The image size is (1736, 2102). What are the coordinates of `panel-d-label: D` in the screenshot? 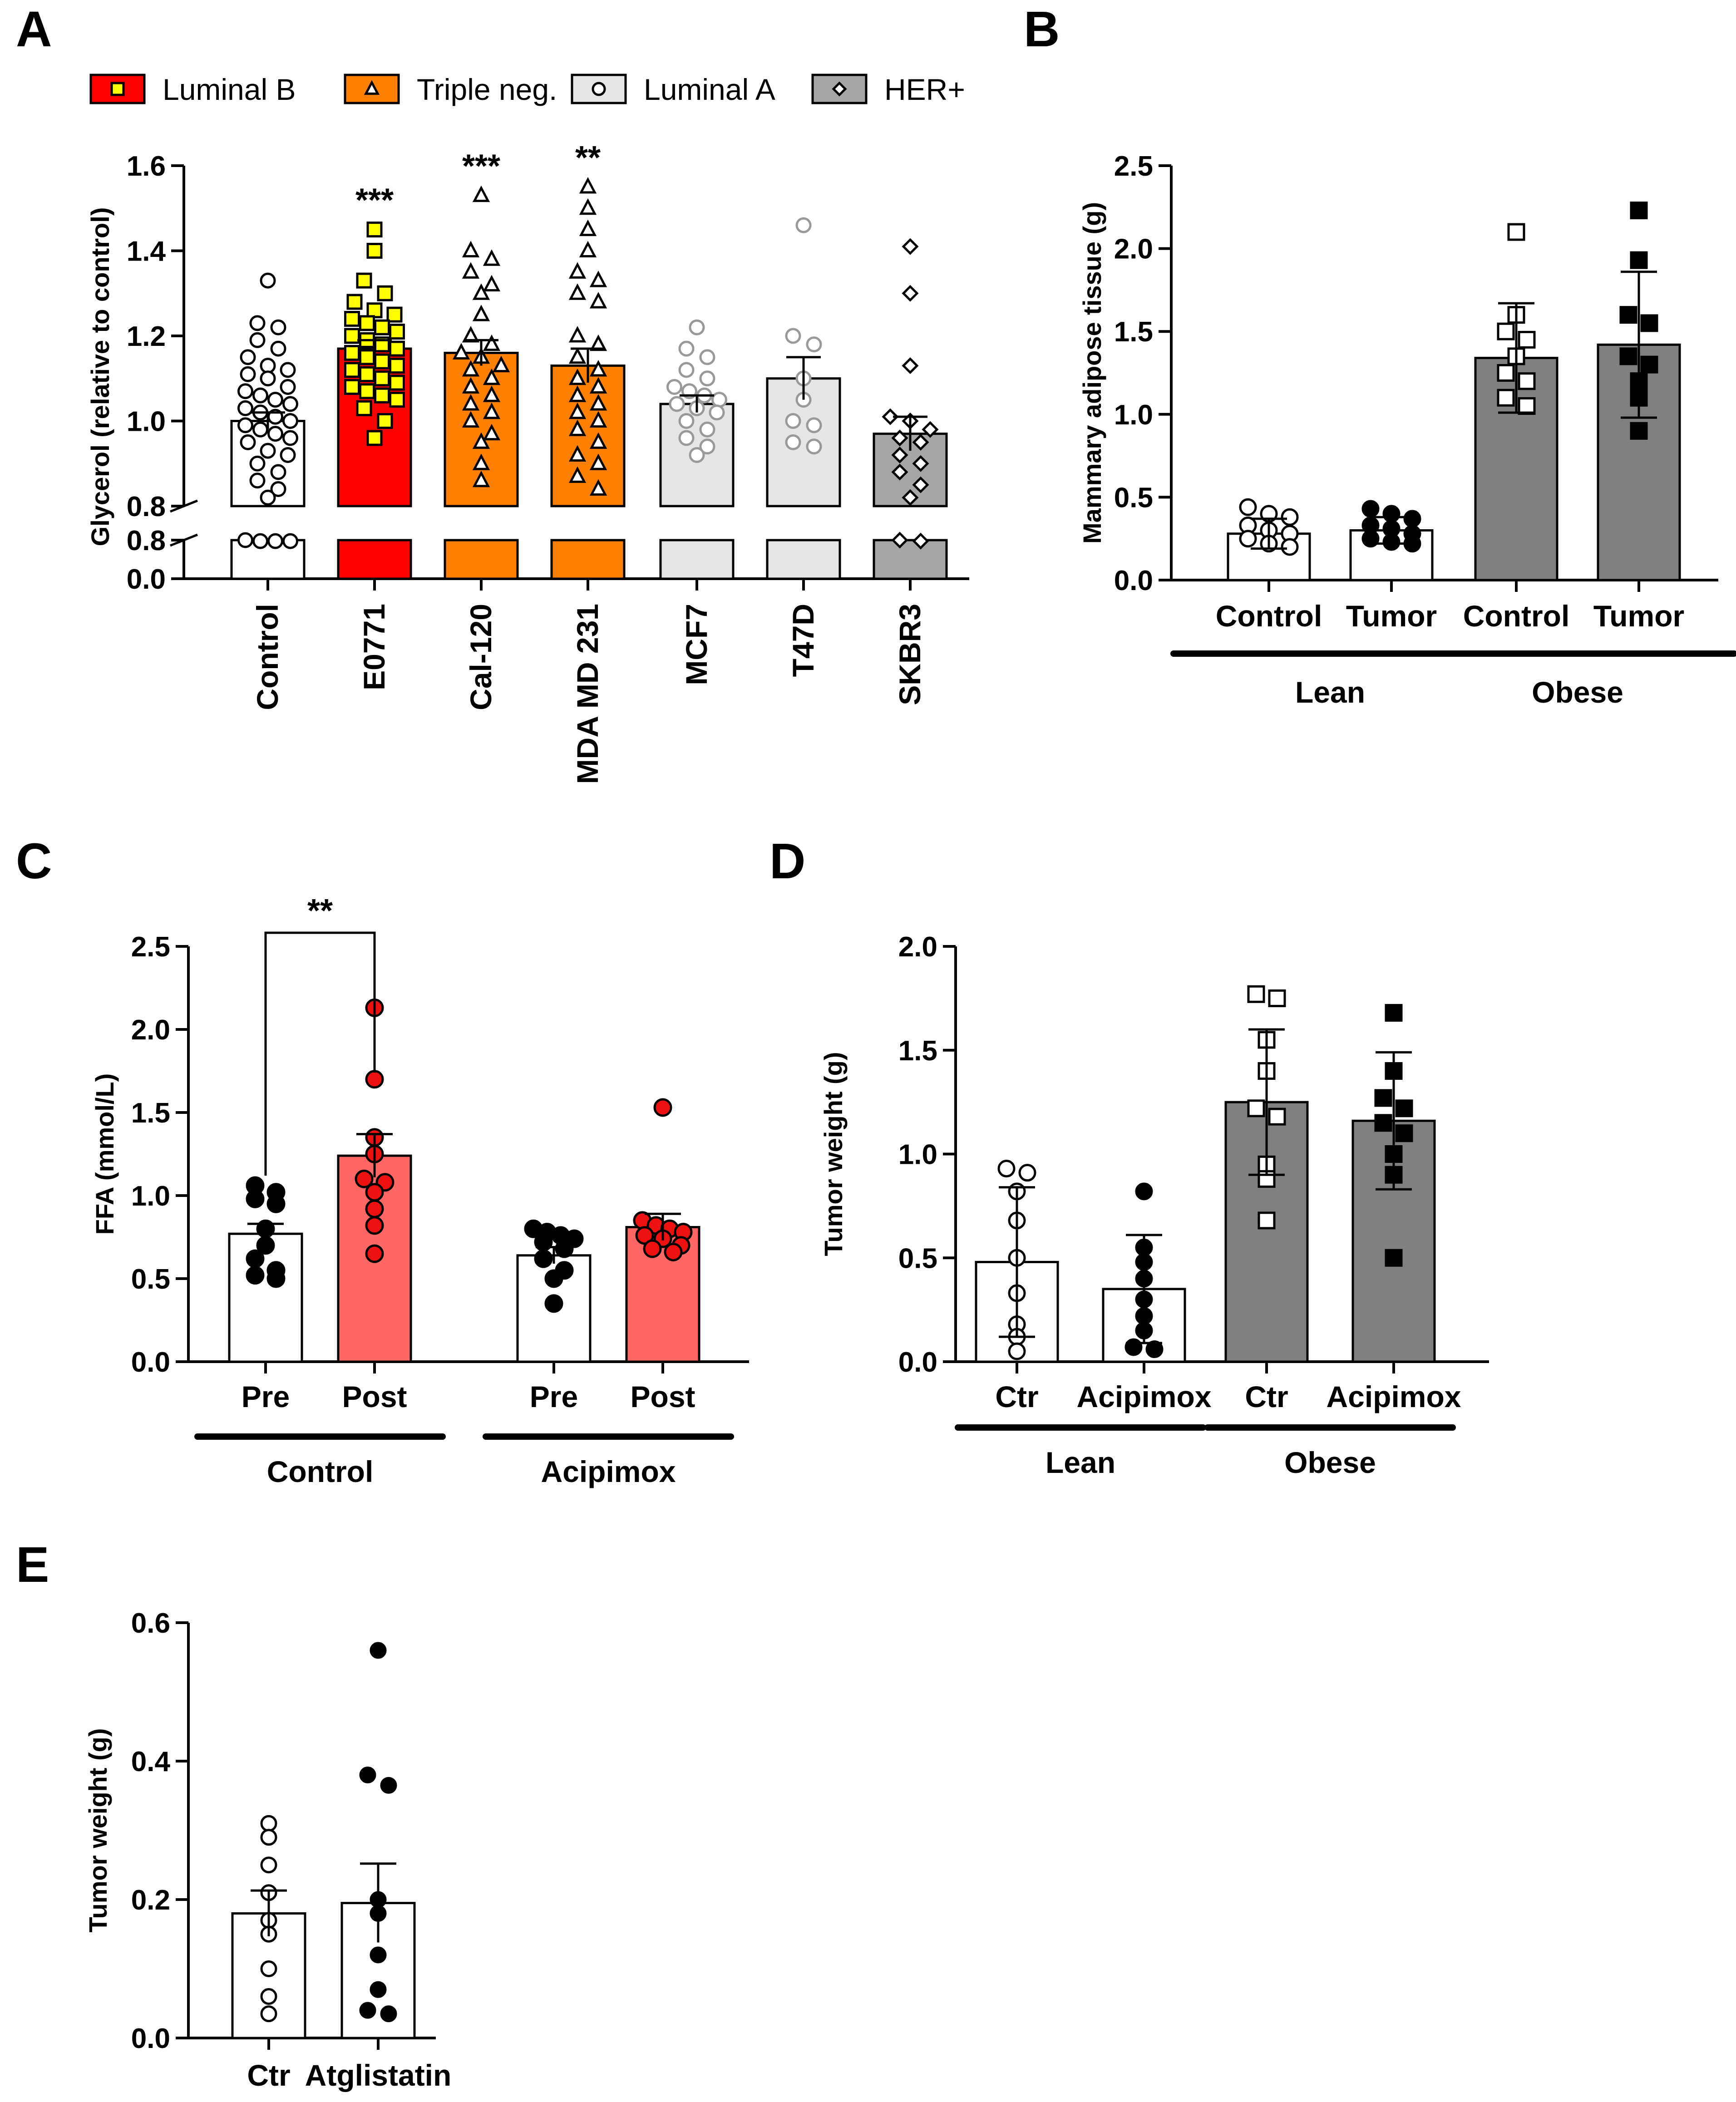 It's located at (787, 861).